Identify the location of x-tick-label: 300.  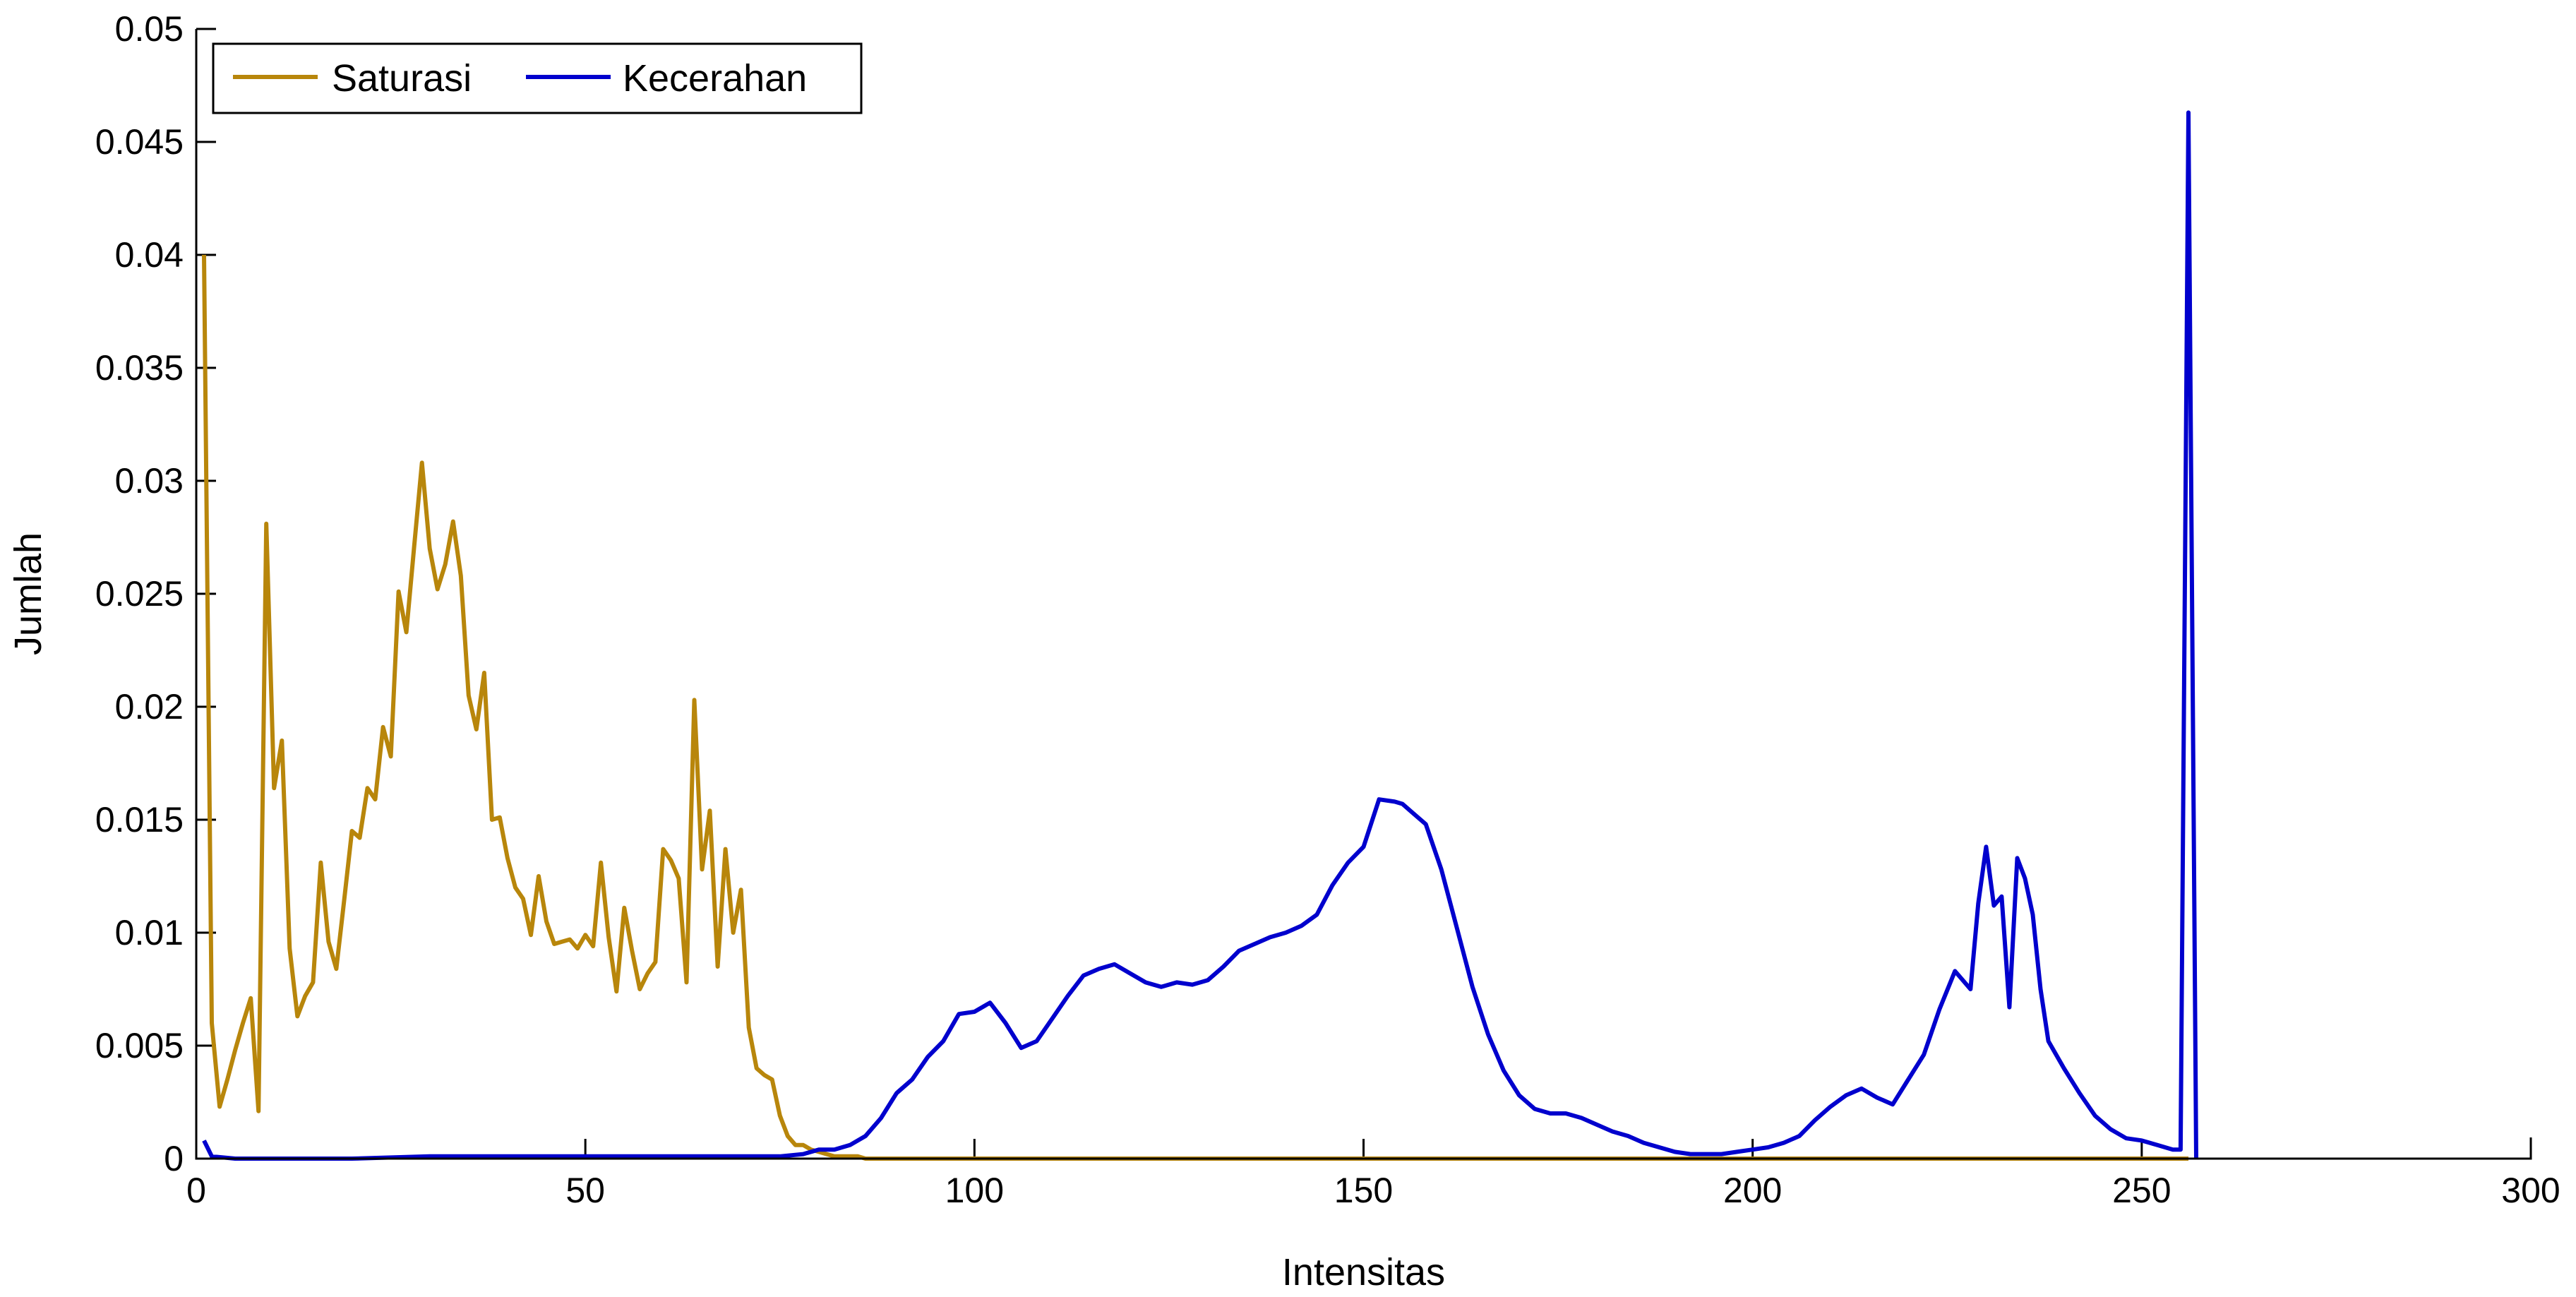
(2530, 1190).